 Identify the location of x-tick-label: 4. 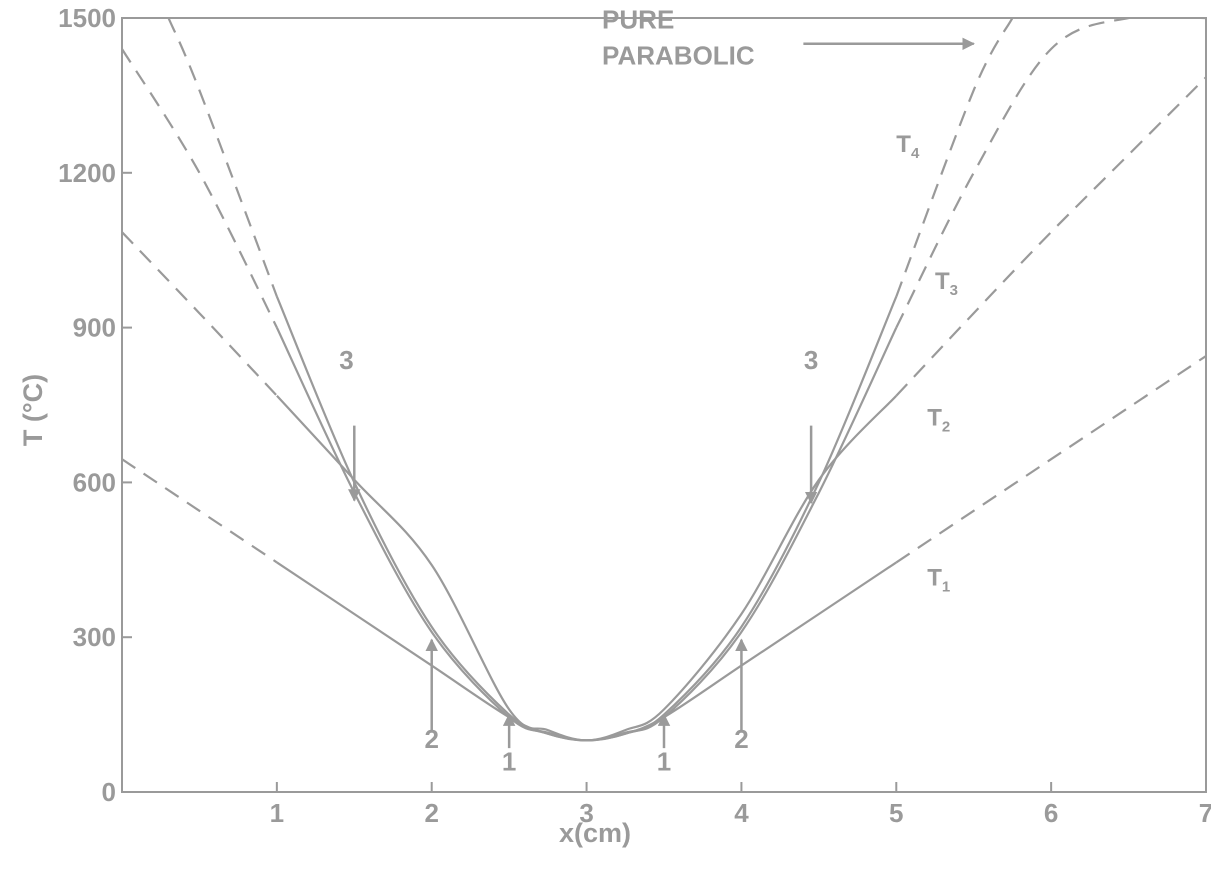
(741, 813).